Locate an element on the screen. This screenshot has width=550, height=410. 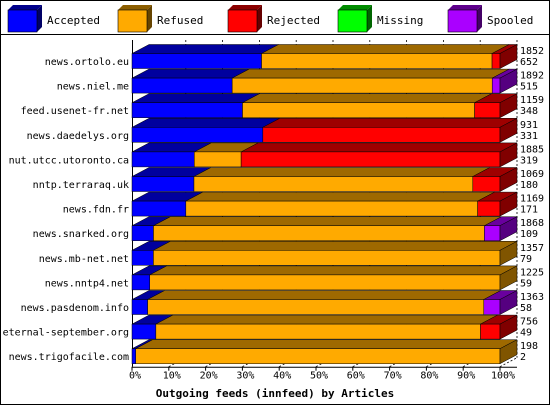
x-tick-label: 10% is located at coordinates (172, 376).